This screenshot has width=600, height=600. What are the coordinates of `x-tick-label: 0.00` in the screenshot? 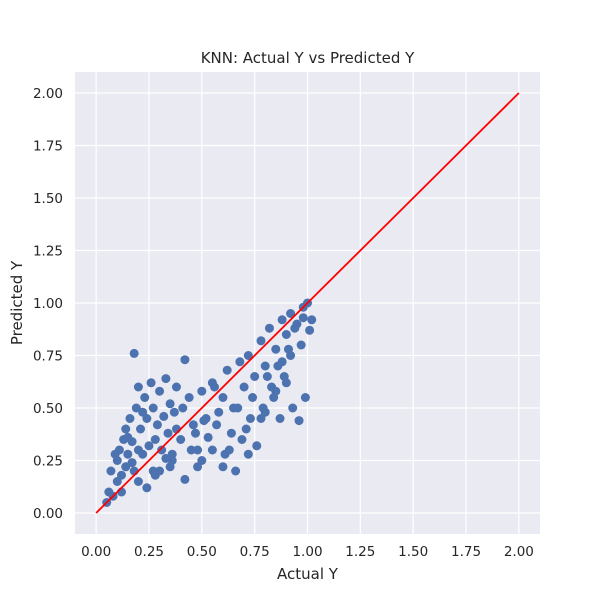 It's located at (96, 552).